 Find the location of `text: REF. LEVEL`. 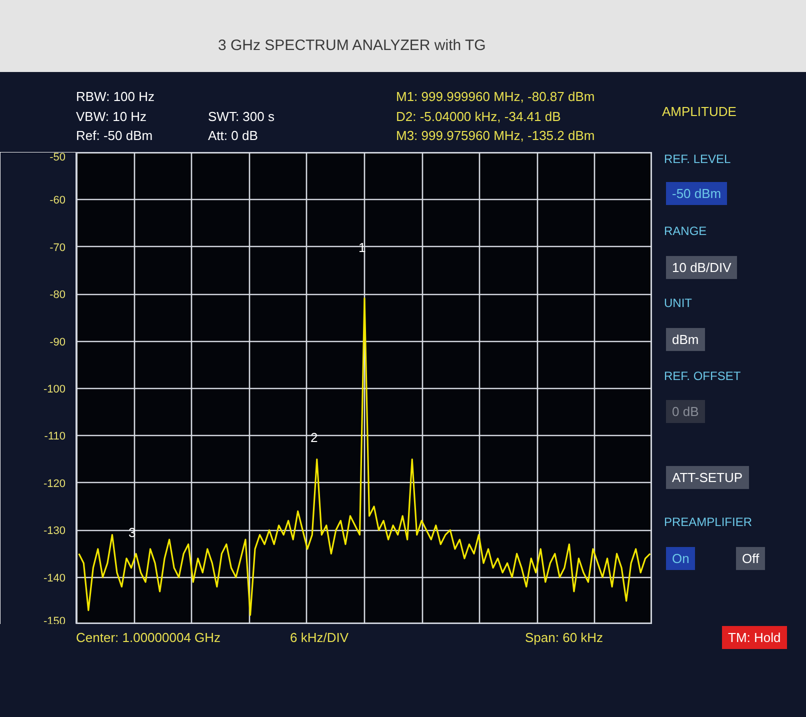

text: REF. LEVEL is located at coordinates (697, 159).